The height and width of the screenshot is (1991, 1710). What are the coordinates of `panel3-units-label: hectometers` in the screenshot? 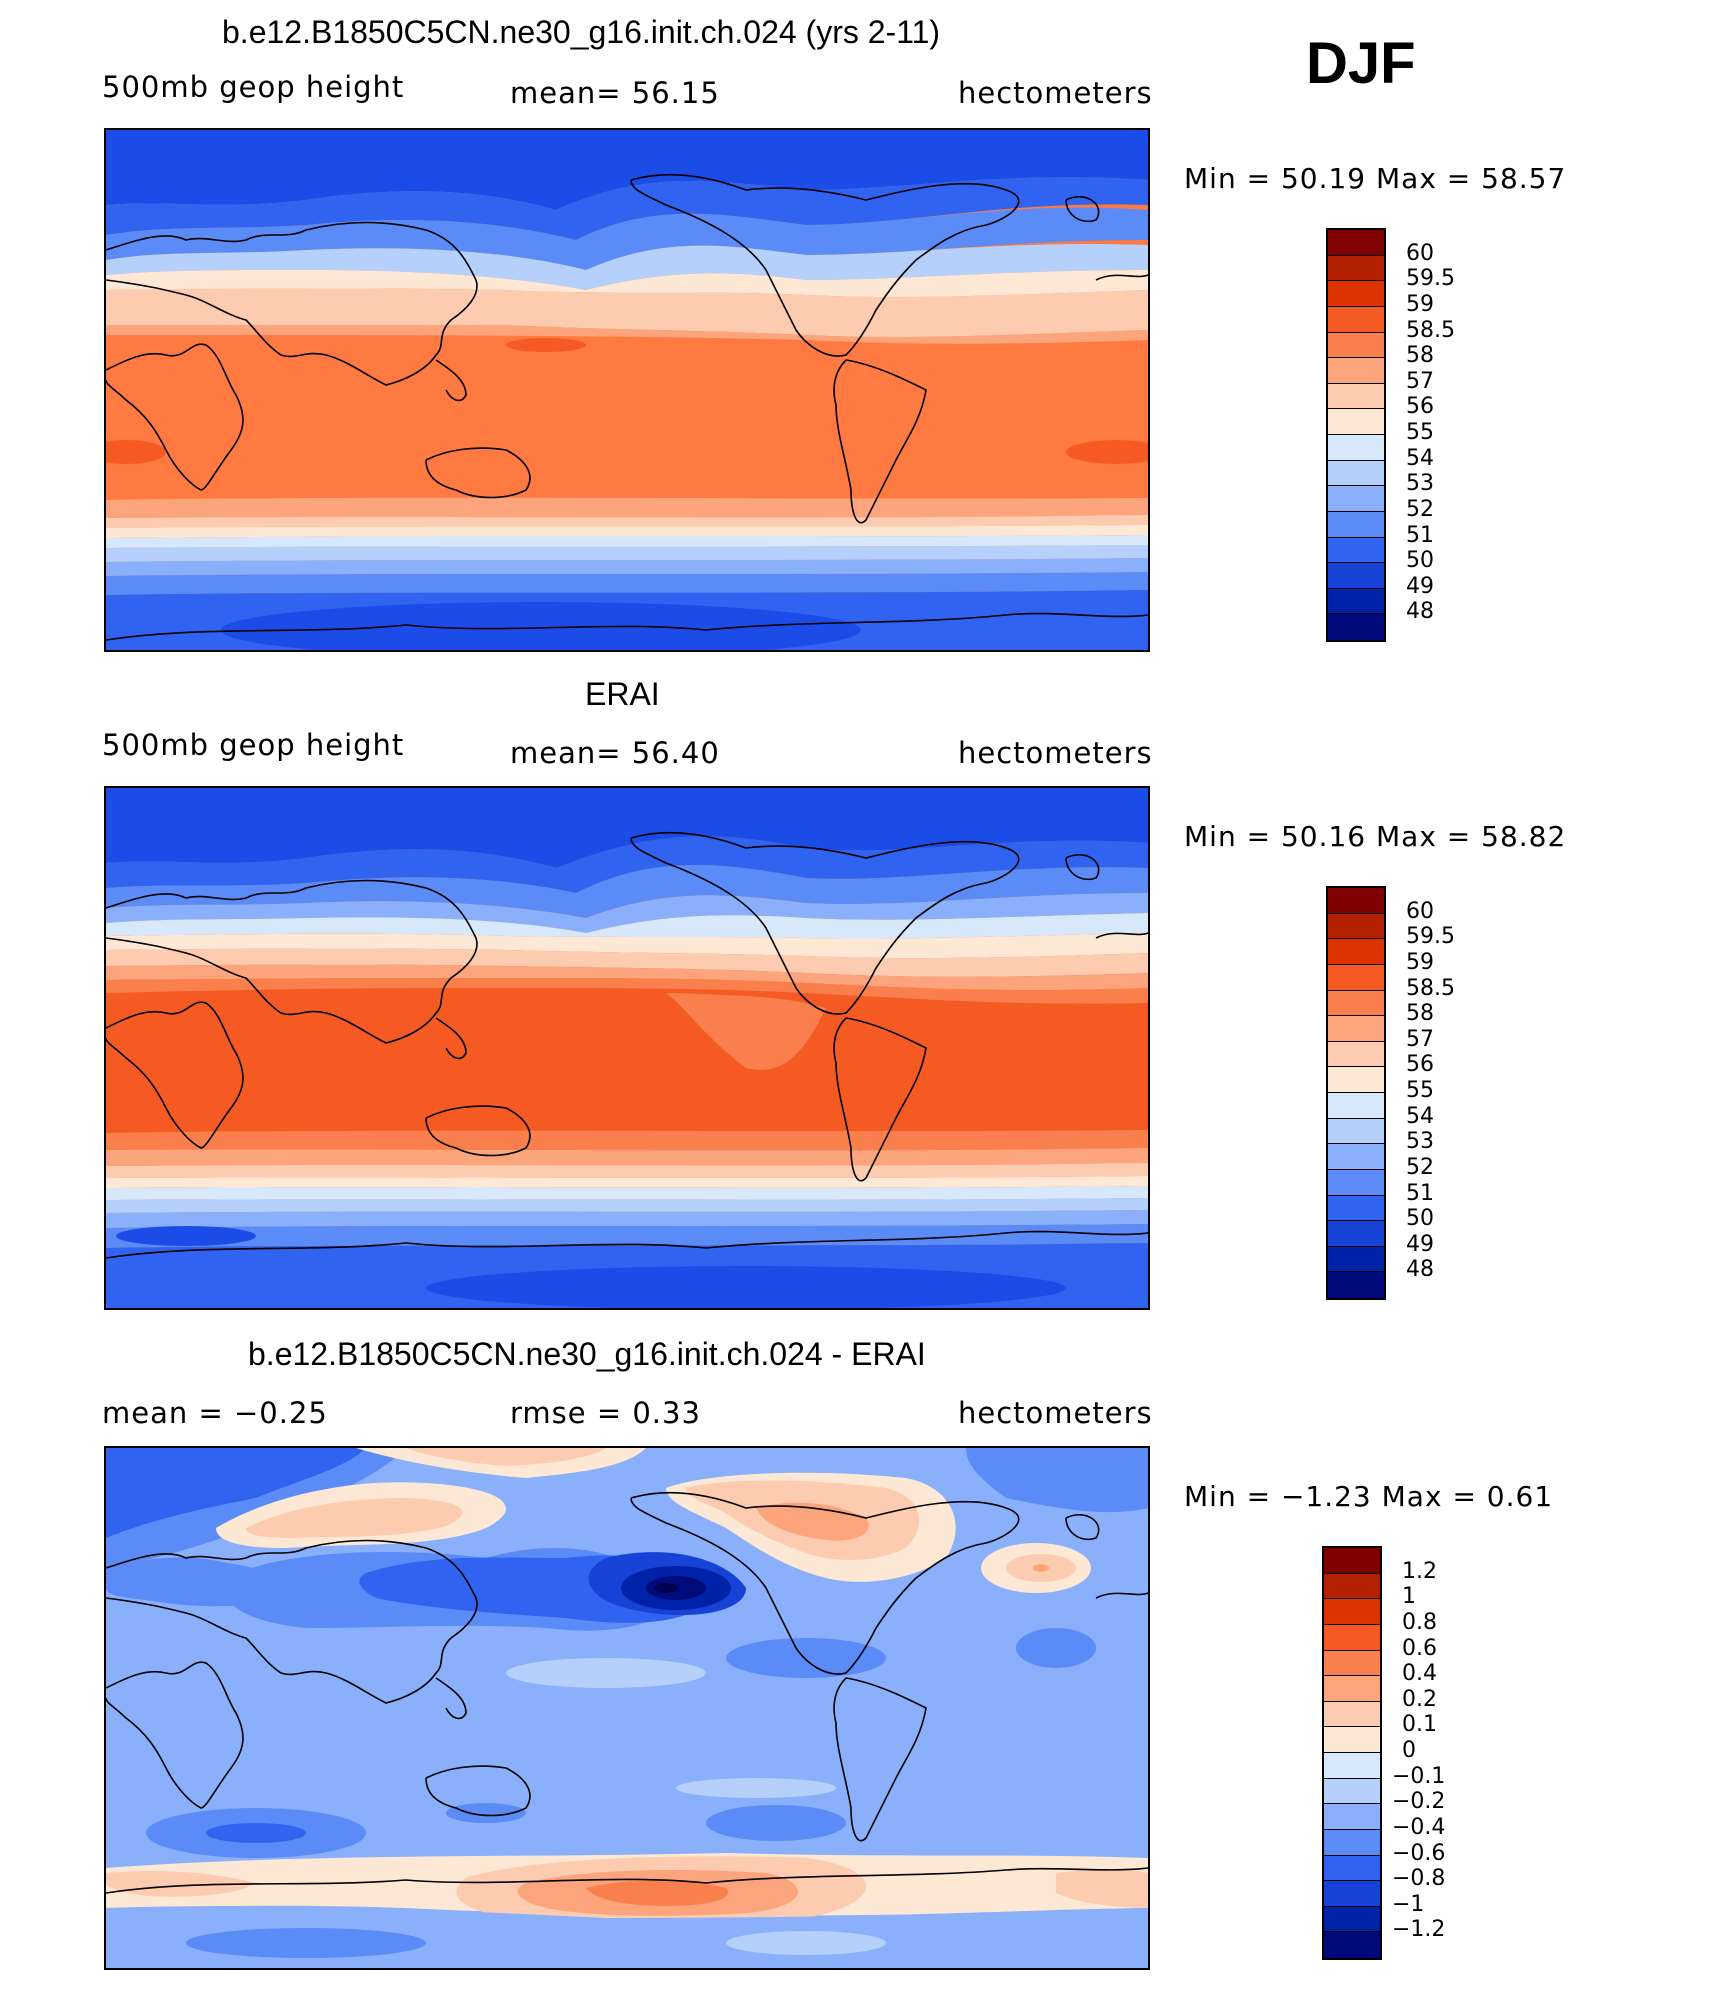 It's located at (1055, 1413).